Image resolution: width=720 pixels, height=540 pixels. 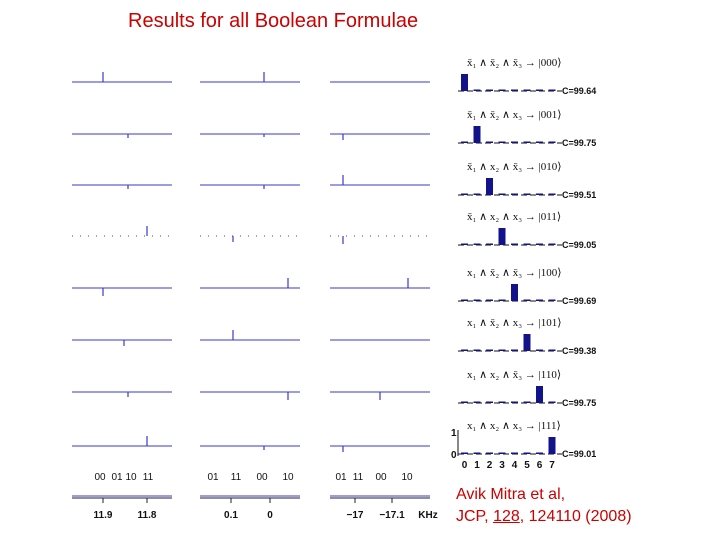 What do you see at coordinates (579, 245) in the screenshot?
I see `confidence-label: C=99.05` at bounding box center [579, 245].